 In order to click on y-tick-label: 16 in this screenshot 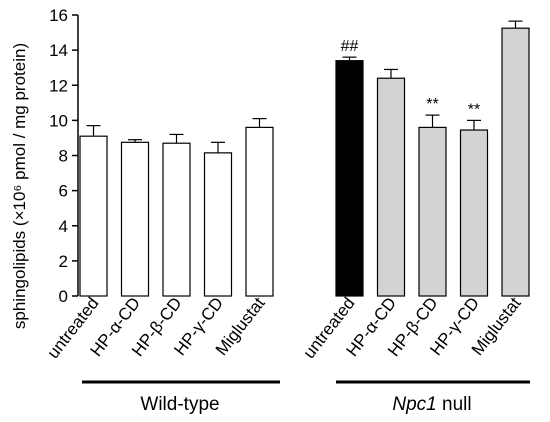, I will do `click(58, 15)`.